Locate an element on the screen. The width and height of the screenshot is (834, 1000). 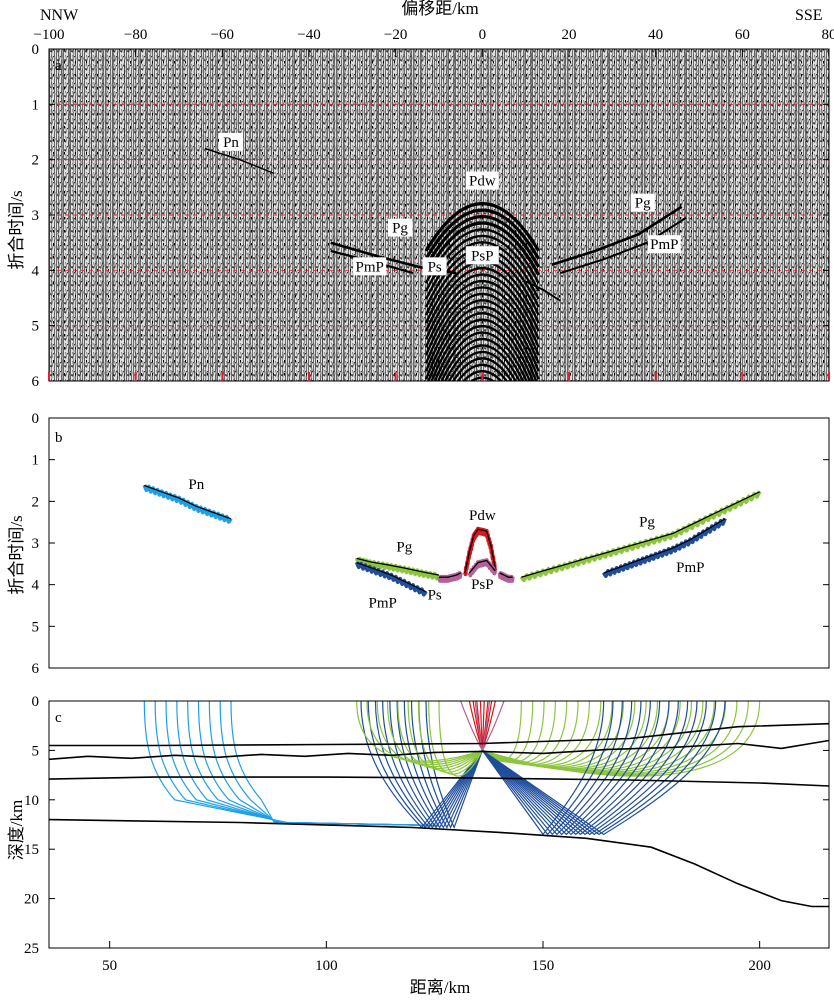
series-pg is located at coordinates (640, 536).